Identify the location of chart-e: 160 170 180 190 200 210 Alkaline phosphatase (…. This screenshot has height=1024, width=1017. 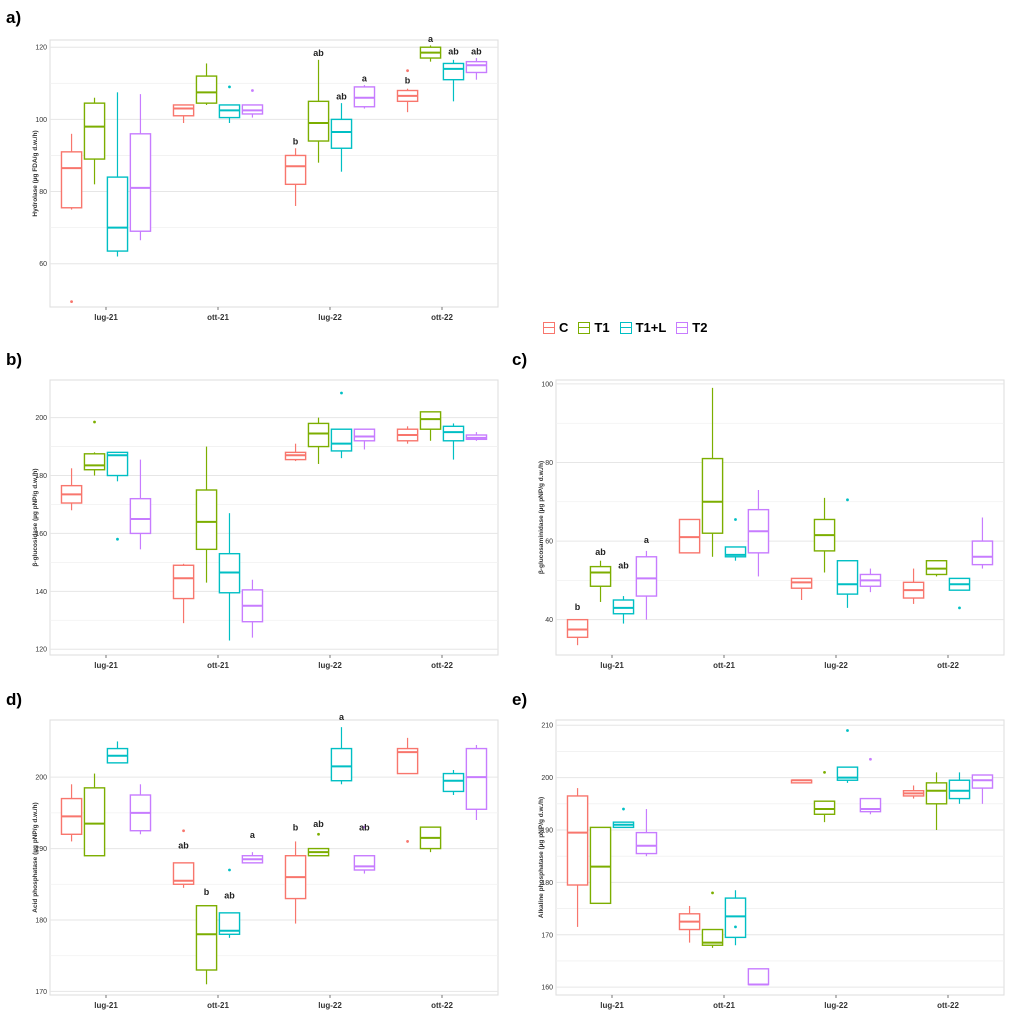
(771, 864).